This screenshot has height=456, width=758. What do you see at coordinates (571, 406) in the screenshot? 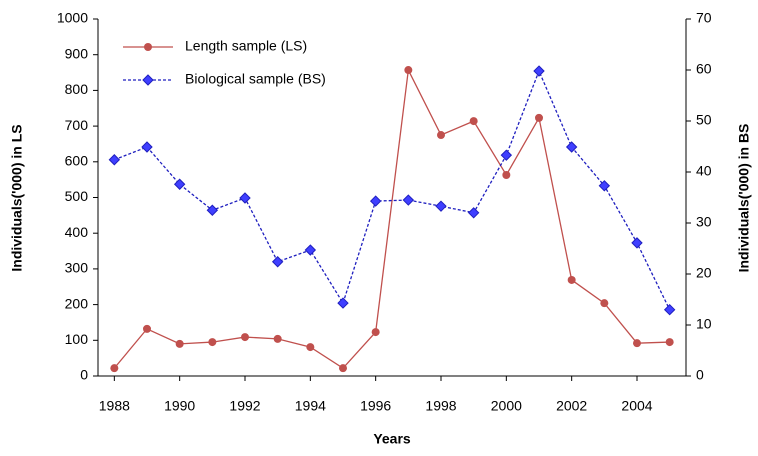
I see `x-tick-label: 2002` at bounding box center [571, 406].